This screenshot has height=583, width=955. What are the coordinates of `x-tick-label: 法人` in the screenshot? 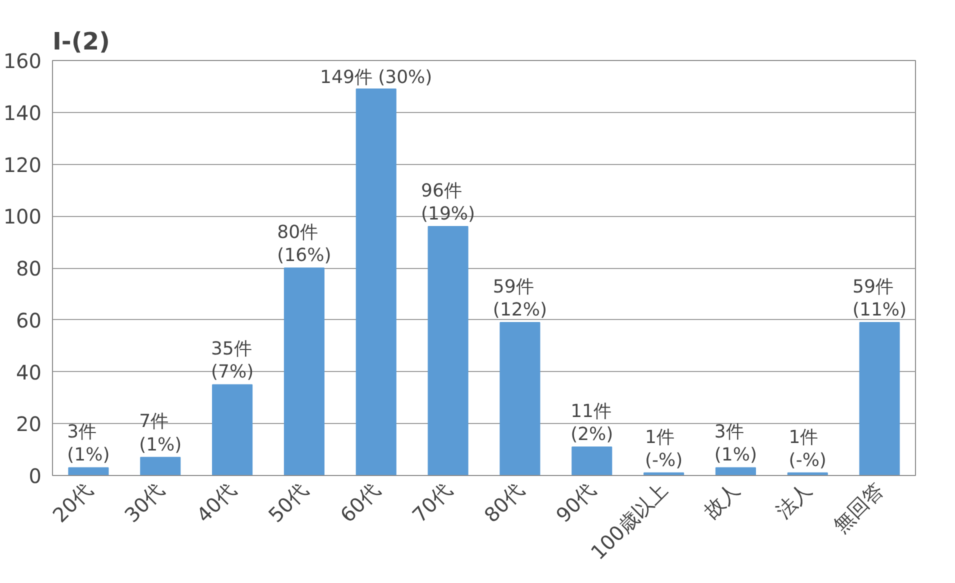 It's located at (793, 501).